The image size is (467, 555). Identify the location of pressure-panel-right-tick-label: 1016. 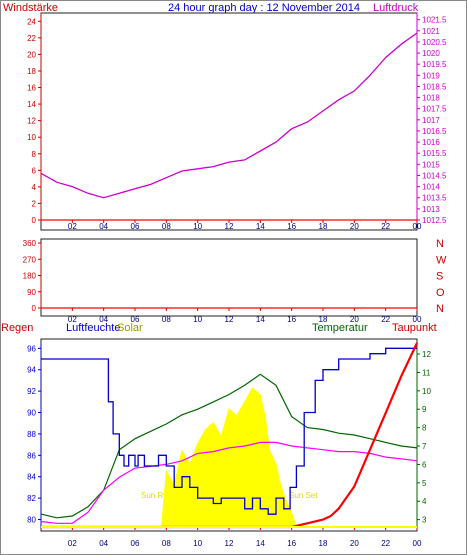
(431, 142).